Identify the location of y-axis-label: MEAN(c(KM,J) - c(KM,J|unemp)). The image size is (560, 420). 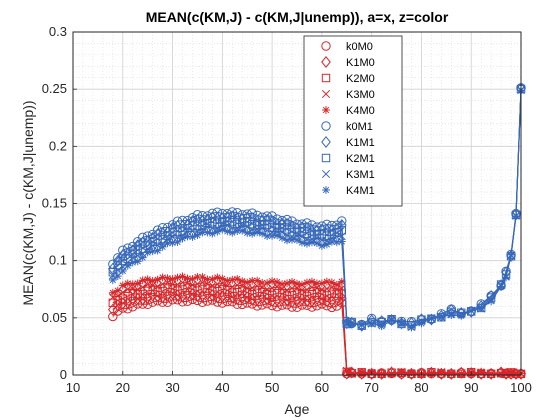
(28, 202).